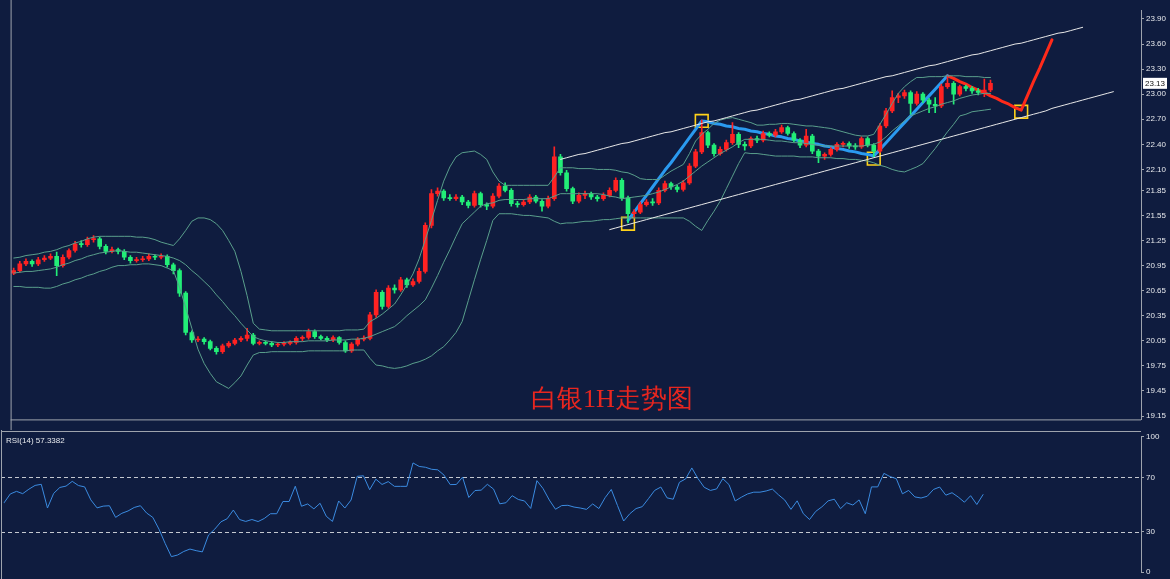 The width and height of the screenshot is (1170, 579). Describe the element at coordinates (1156, 240) in the screenshot. I see `y-tick-label: 21.25` at that location.